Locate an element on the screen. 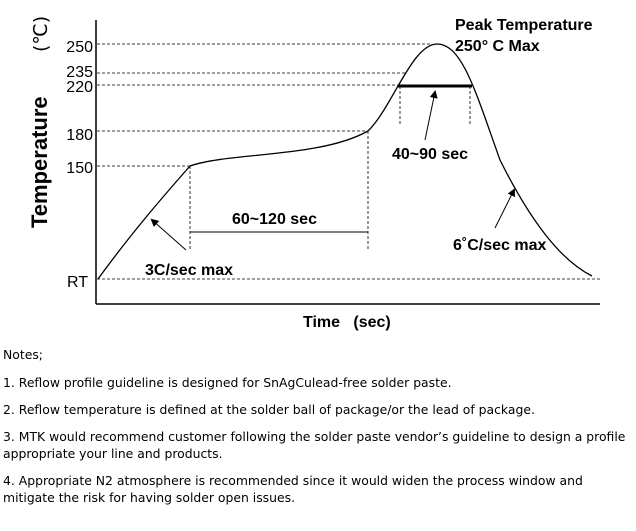  ramp-down-rate-label: 6˚C/sec max is located at coordinates (499, 245).